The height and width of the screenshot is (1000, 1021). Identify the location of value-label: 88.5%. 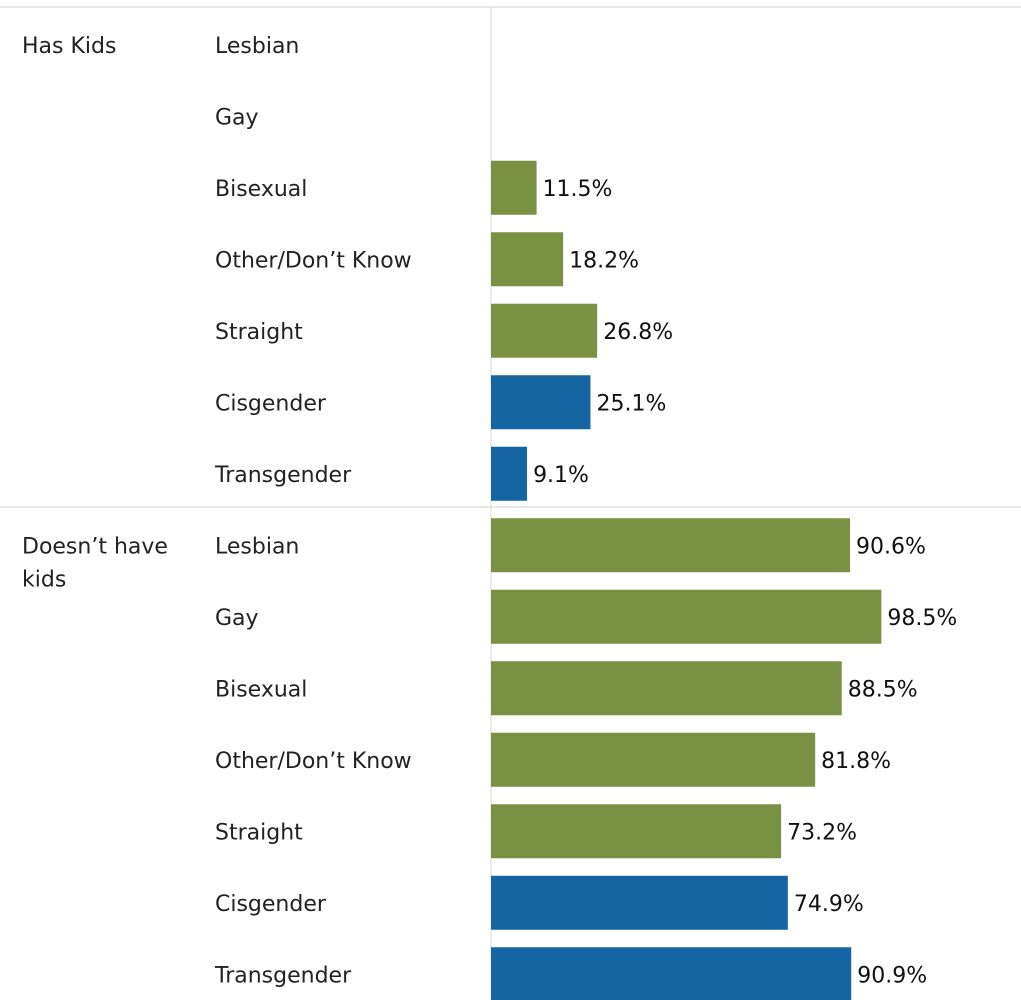
(883, 689).